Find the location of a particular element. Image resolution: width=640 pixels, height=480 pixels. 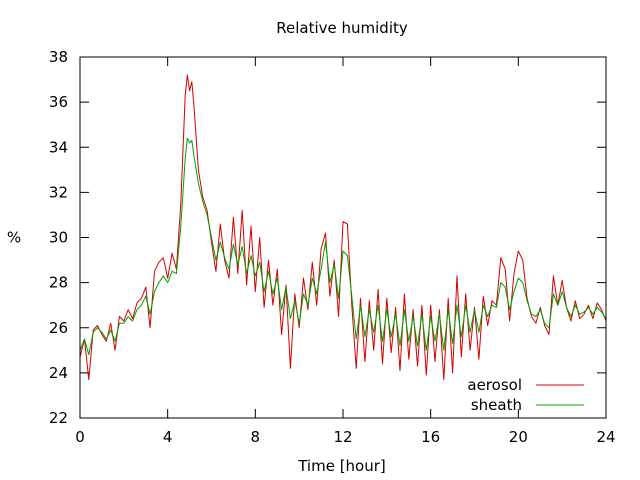

y-tick-label: 30 is located at coordinates (58, 238).